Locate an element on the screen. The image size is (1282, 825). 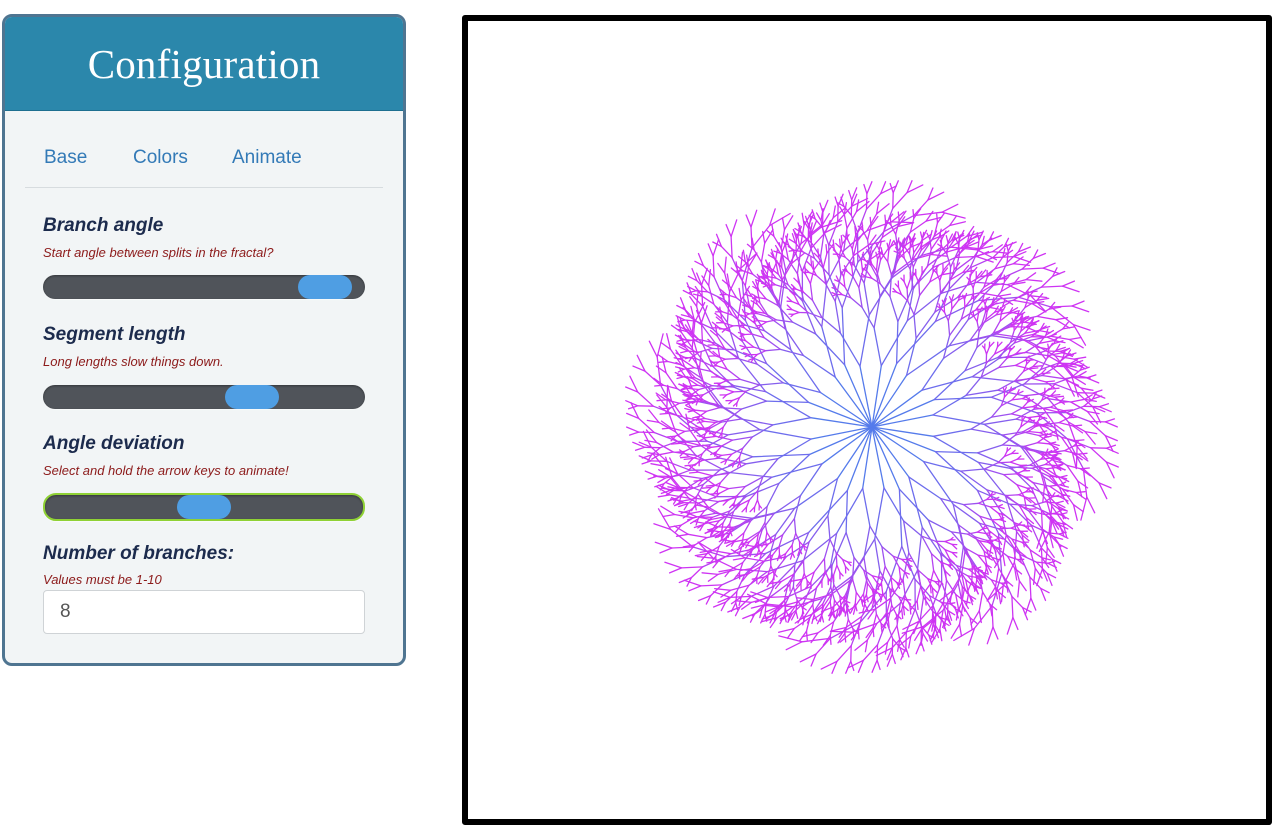
configuration-title: Configuration is located at coordinates (204, 64).